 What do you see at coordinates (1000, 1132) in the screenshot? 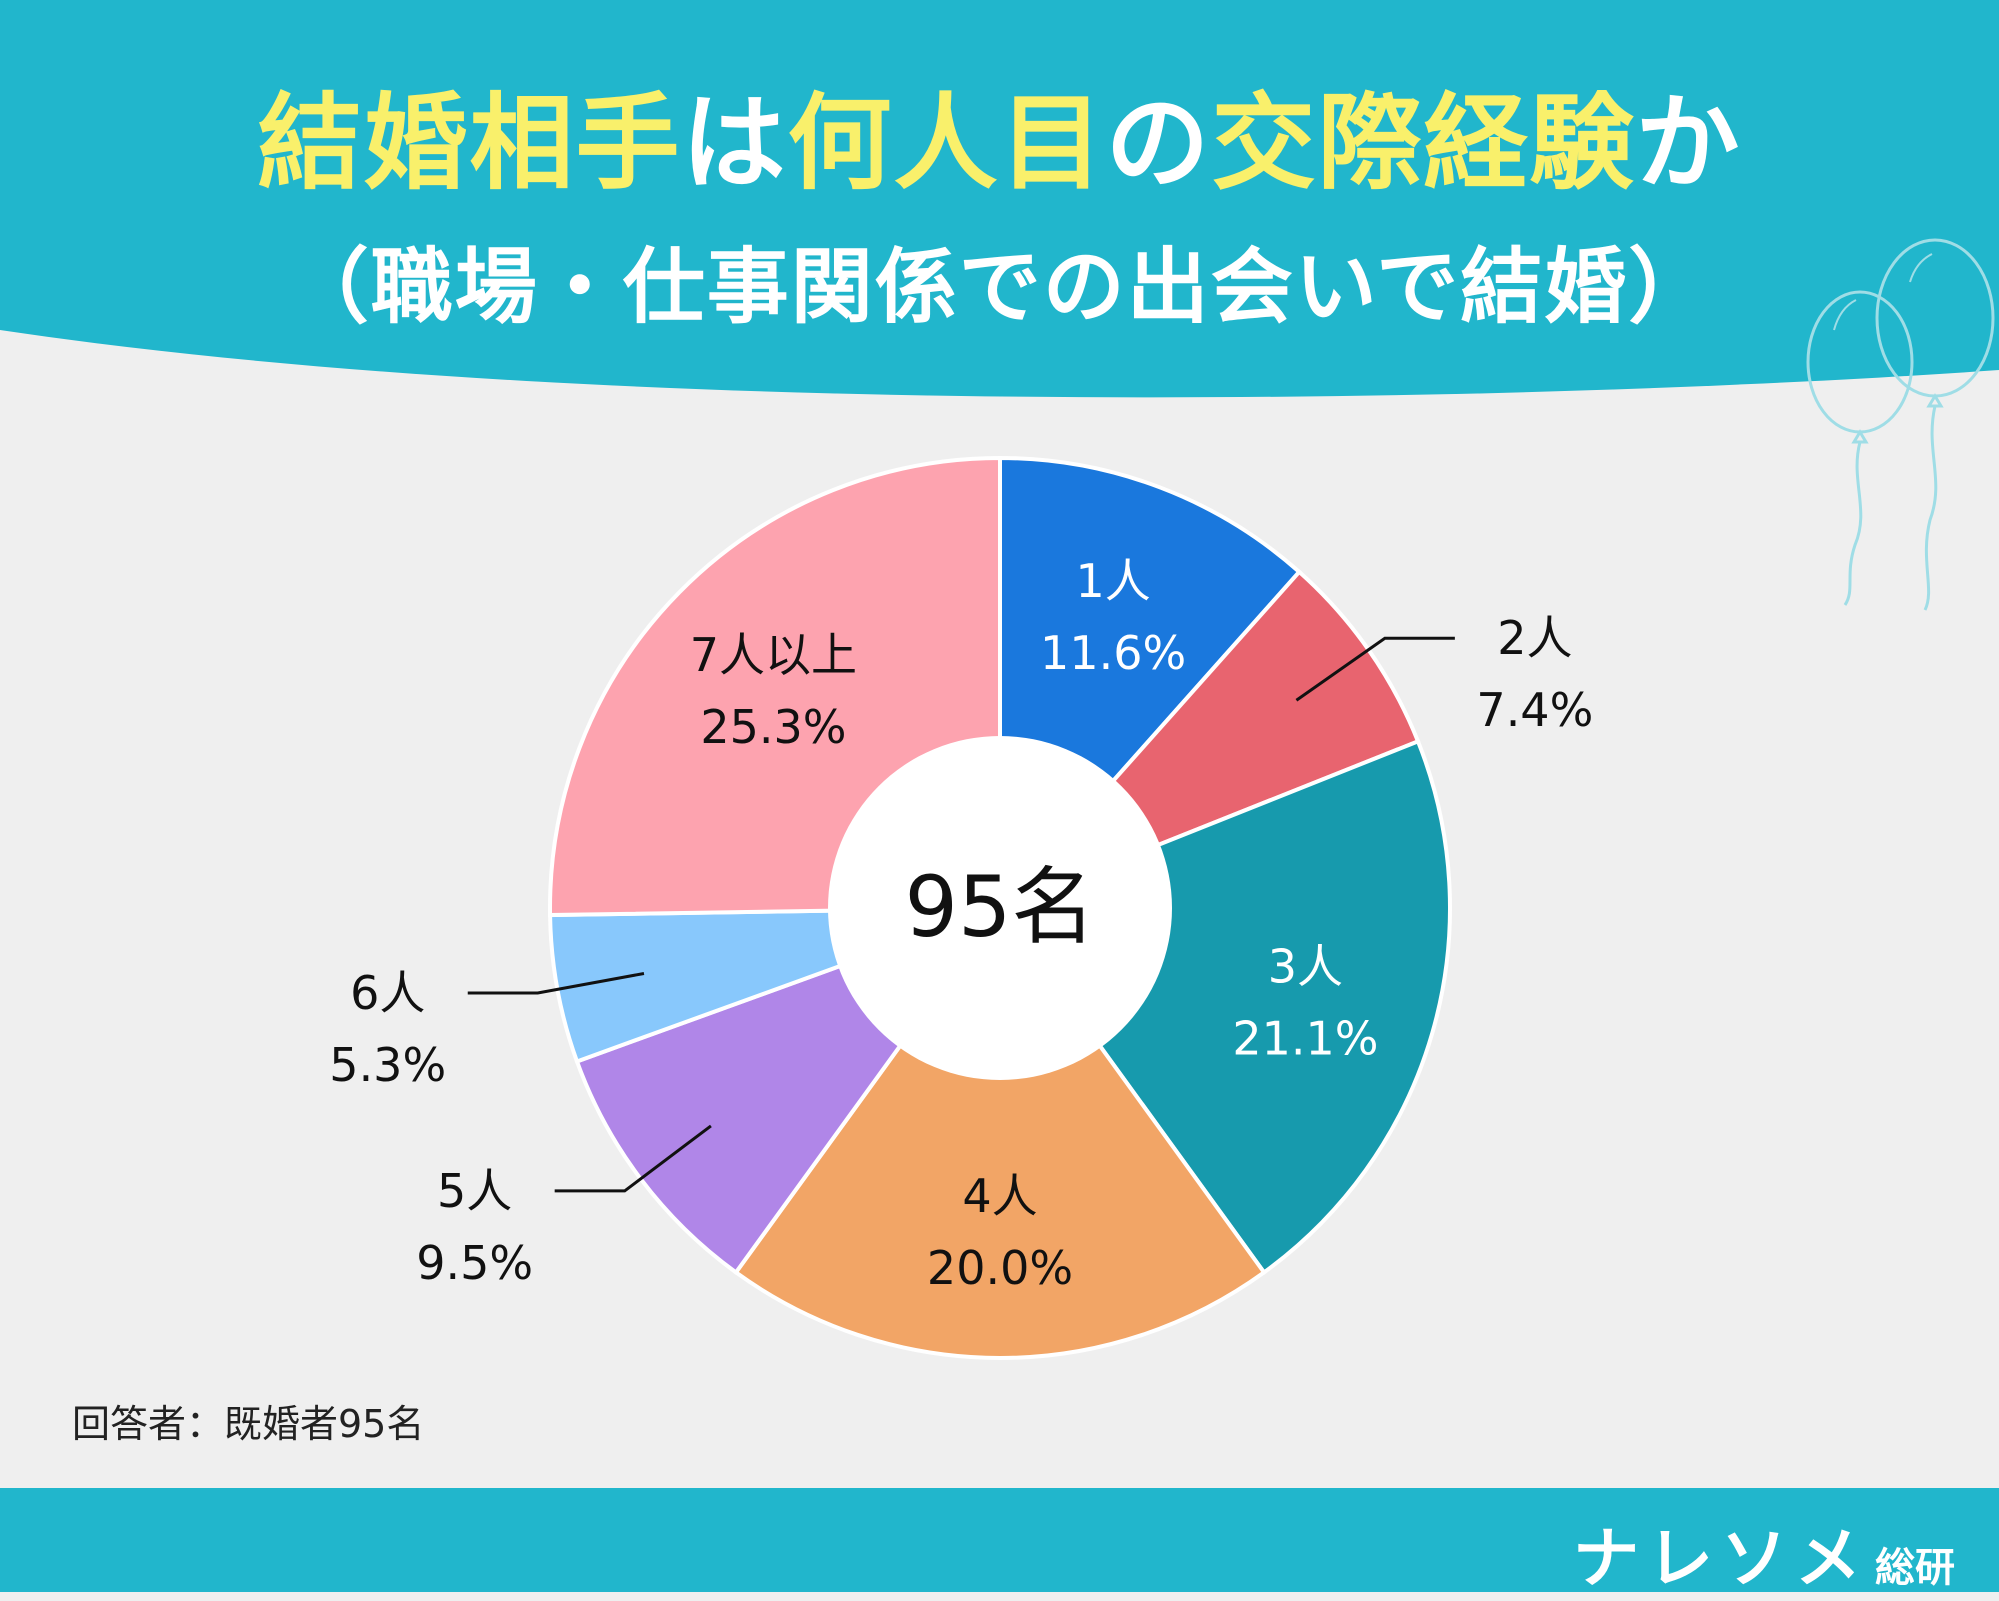
I see `pie-slice` at bounding box center [1000, 1132].